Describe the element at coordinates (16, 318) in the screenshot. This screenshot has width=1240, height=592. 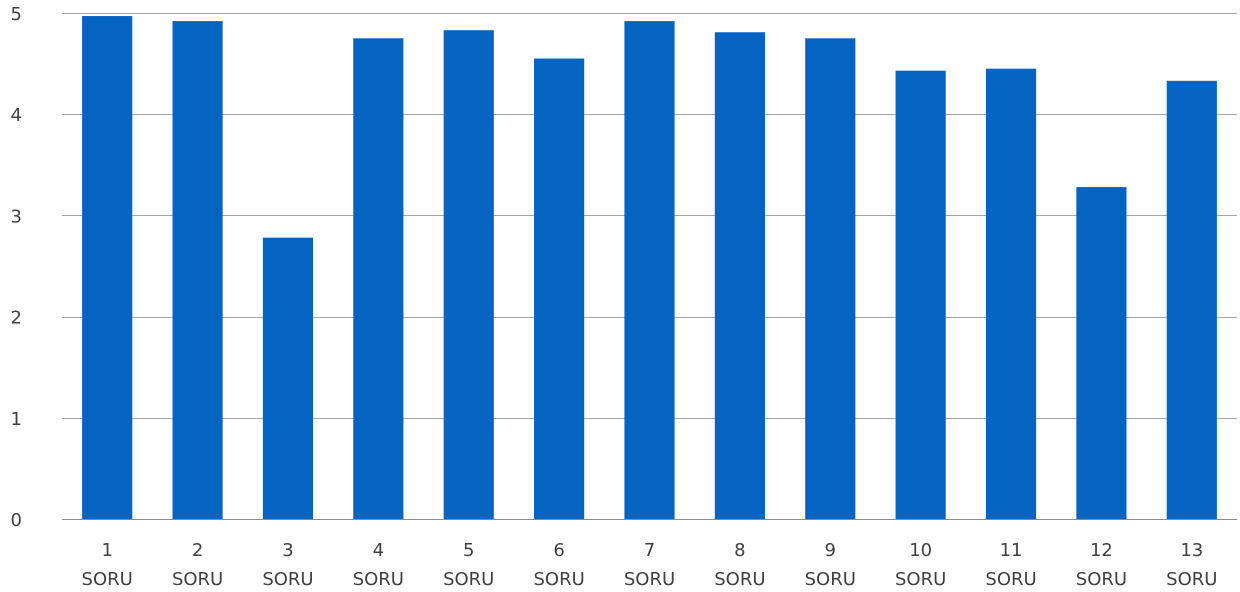
I see `y-tick-label-2: 2` at that location.